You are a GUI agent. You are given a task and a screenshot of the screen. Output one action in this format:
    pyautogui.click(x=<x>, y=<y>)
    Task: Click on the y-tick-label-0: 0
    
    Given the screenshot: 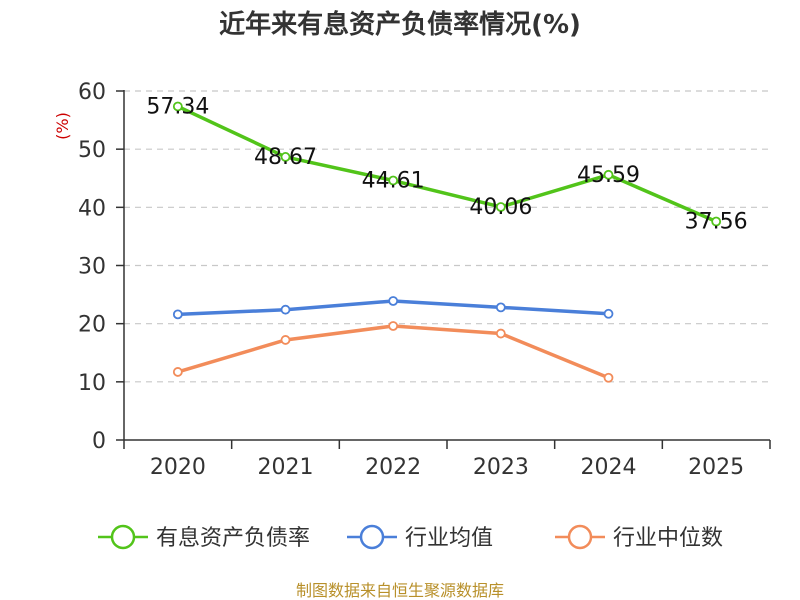 What is the action you would take?
    pyautogui.click(x=99, y=441)
    